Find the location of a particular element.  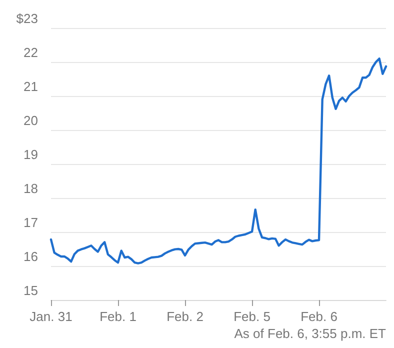

y-tick-label: 19 is located at coordinates (31, 154).